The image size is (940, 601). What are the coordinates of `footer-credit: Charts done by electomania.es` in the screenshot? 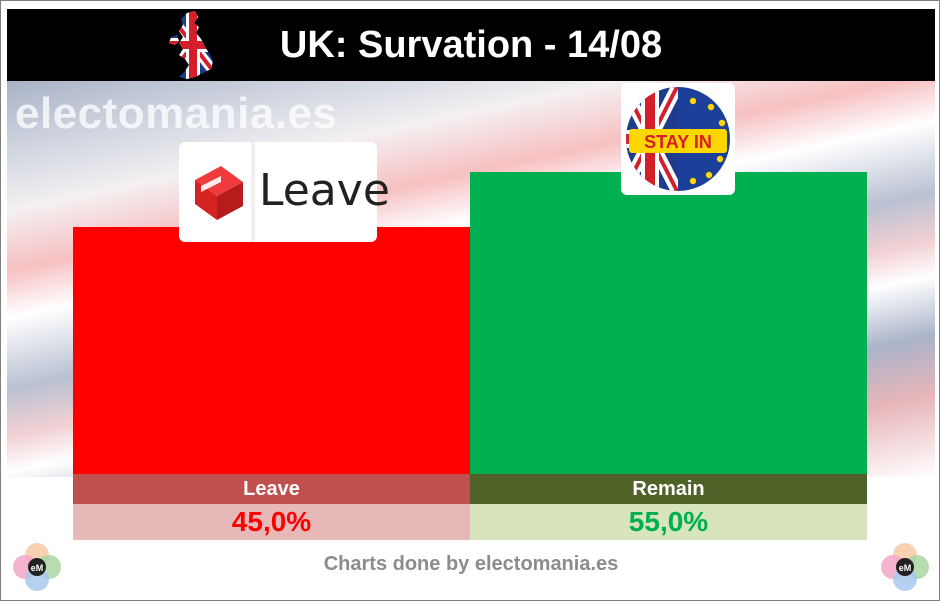 It's located at (471, 564).